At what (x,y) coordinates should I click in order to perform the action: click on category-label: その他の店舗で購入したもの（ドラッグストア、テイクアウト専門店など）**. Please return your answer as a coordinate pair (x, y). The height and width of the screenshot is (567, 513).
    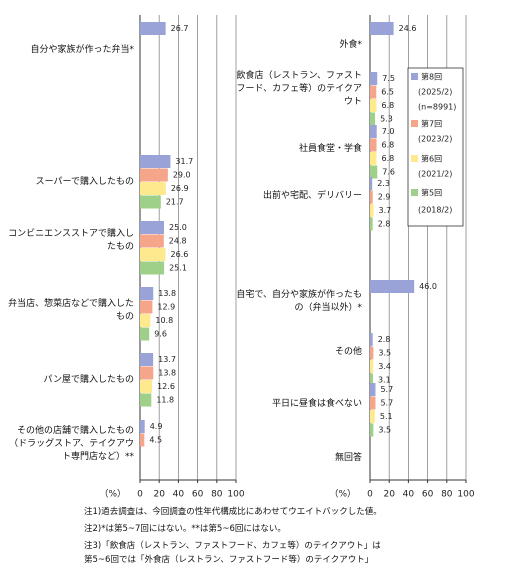
    Looking at the image, I should click on (71, 444).